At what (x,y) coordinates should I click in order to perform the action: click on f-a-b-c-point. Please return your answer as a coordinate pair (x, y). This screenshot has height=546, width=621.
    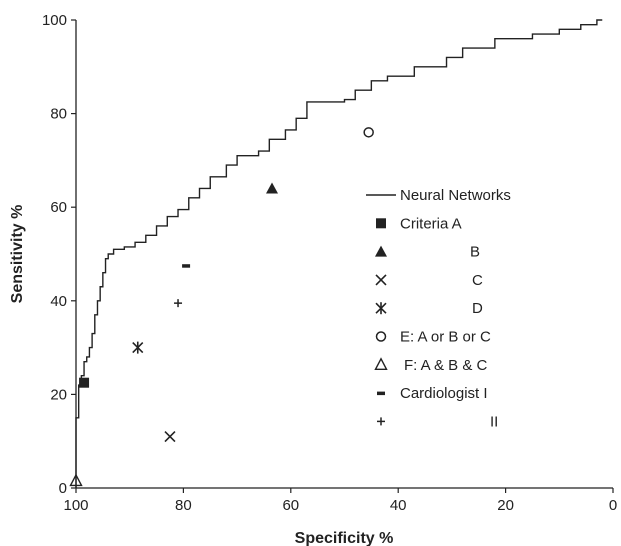
    Looking at the image, I should click on (76, 480).